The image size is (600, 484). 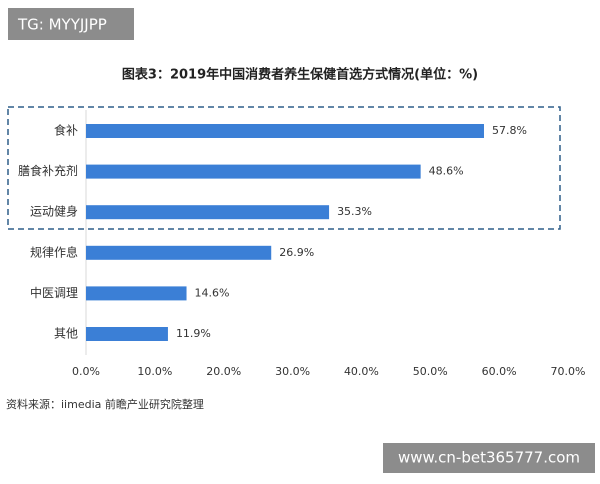 What do you see at coordinates (499, 371) in the screenshot?
I see `x-tick-label: 60.0%` at bounding box center [499, 371].